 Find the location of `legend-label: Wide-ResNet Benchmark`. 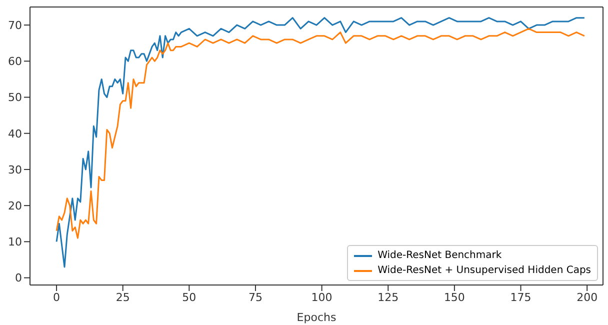

legend-label: Wide-ResNet Benchmark is located at coordinates (440, 256).